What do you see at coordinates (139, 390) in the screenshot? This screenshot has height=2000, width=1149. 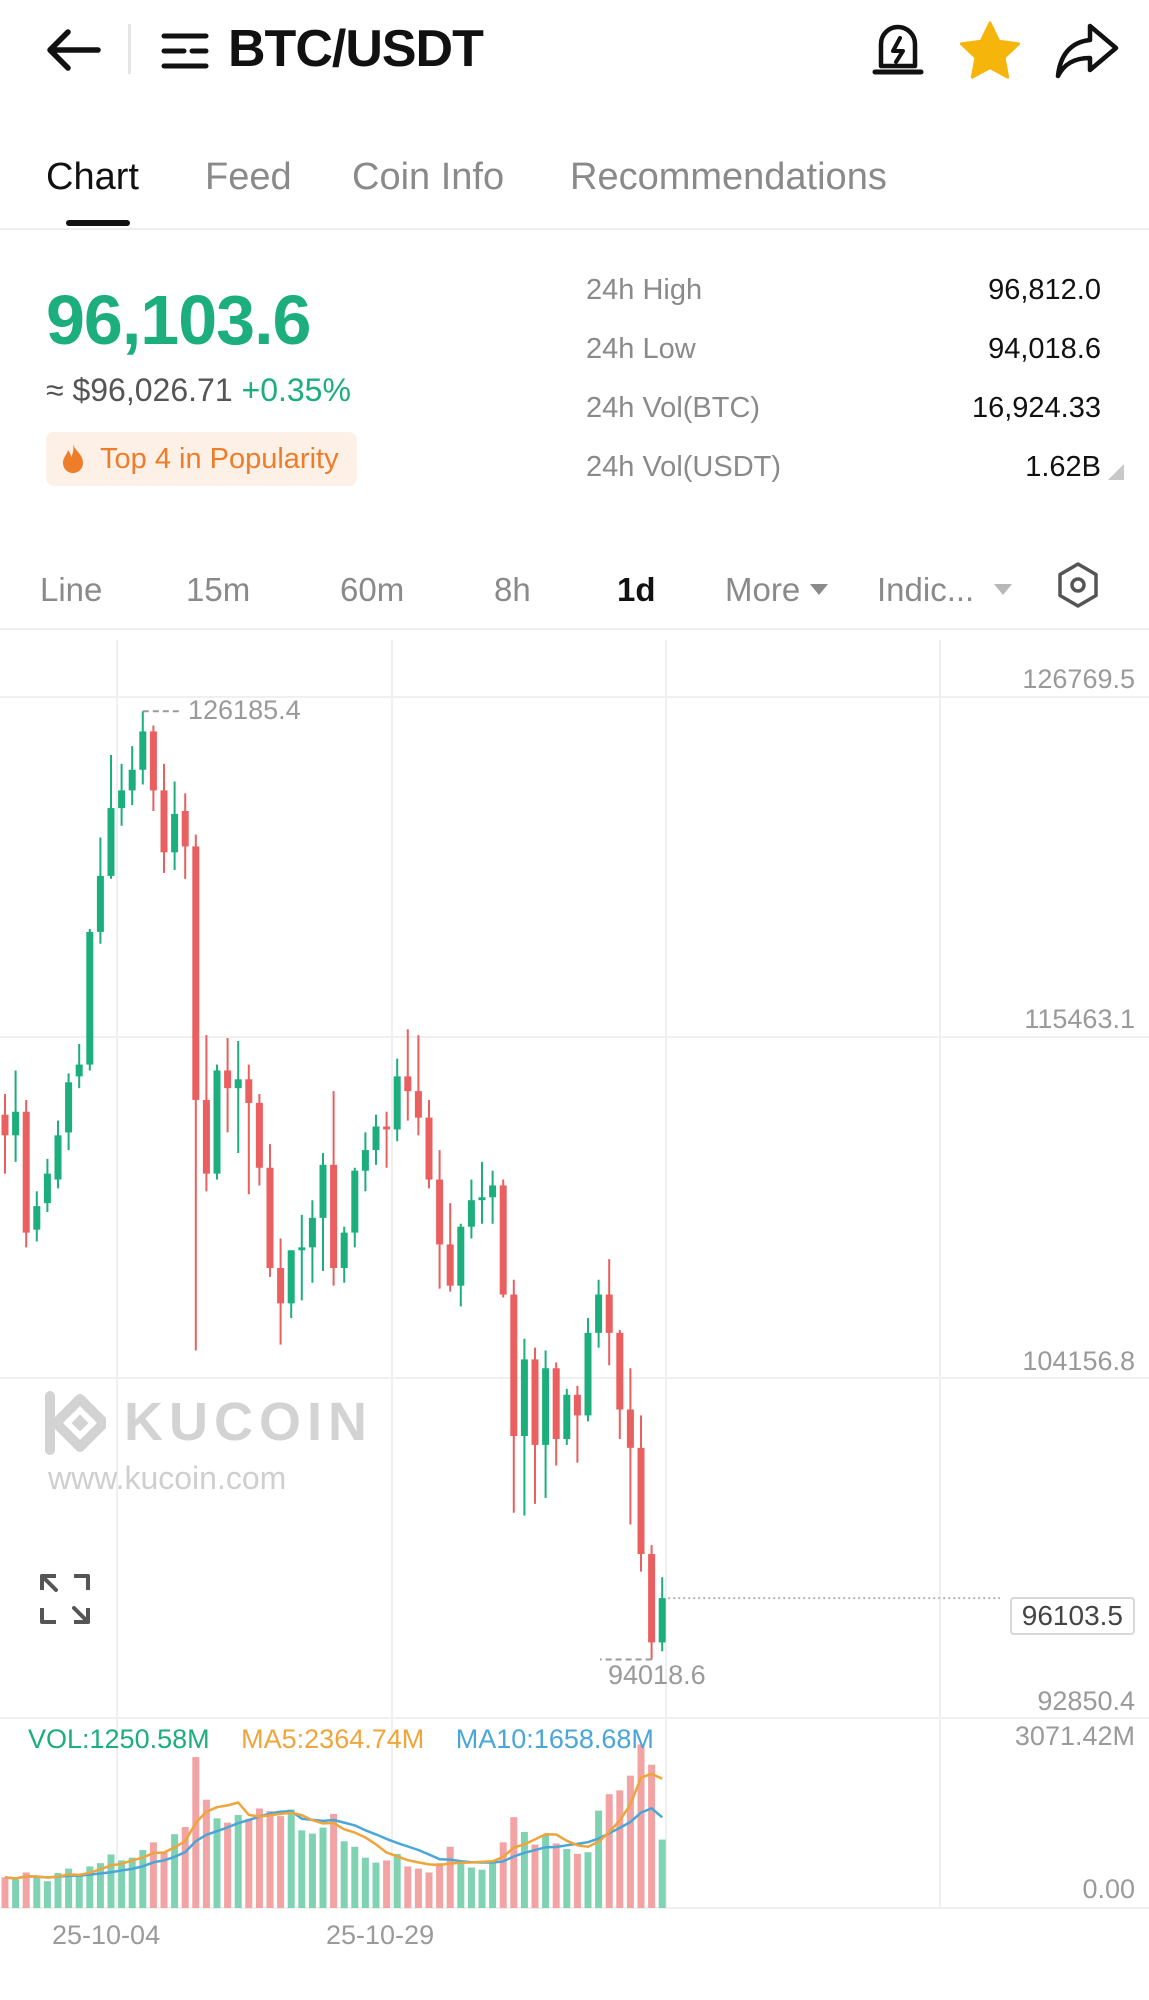 I see `fiat-price: ≈ $96,026.71` at bounding box center [139, 390].